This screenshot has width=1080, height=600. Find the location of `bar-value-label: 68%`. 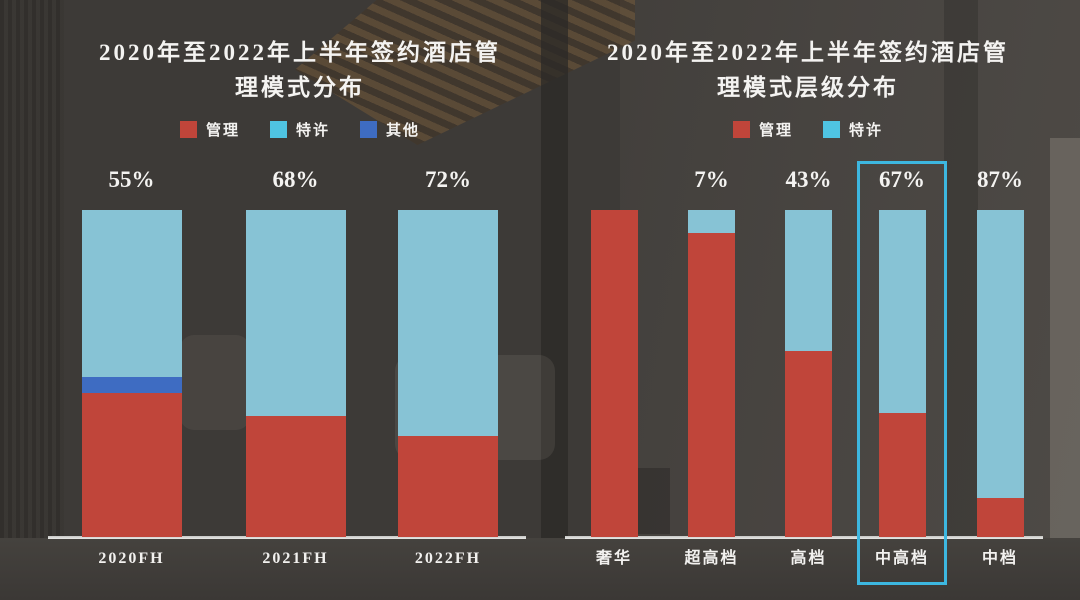

bar-value-label: 68% is located at coordinates (295, 179).